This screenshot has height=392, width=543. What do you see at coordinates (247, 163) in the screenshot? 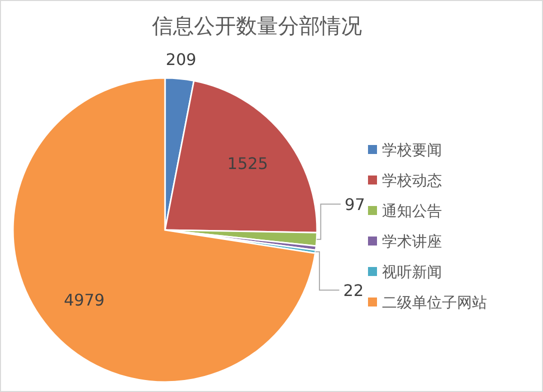
I see `data-label: 1525` at bounding box center [247, 163].